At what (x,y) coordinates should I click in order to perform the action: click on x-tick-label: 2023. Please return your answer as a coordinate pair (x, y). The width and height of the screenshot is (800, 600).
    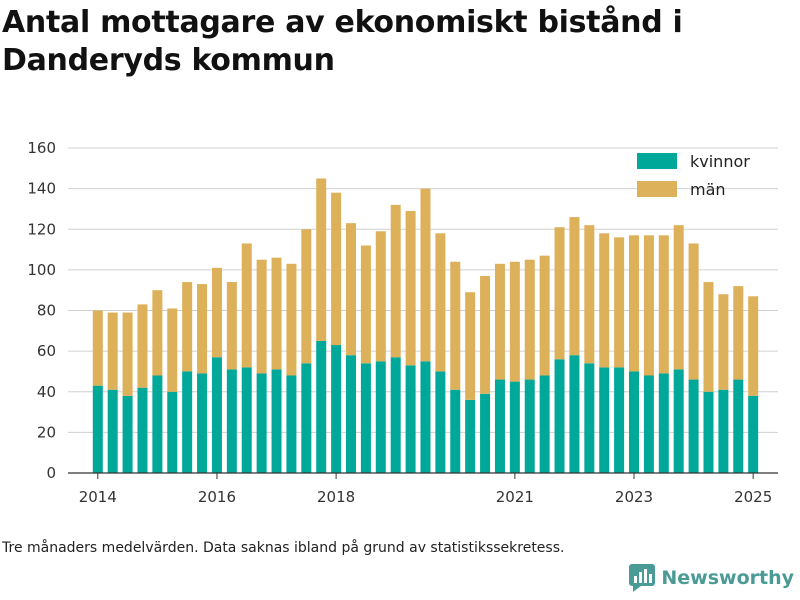
    Looking at the image, I should click on (634, 497).